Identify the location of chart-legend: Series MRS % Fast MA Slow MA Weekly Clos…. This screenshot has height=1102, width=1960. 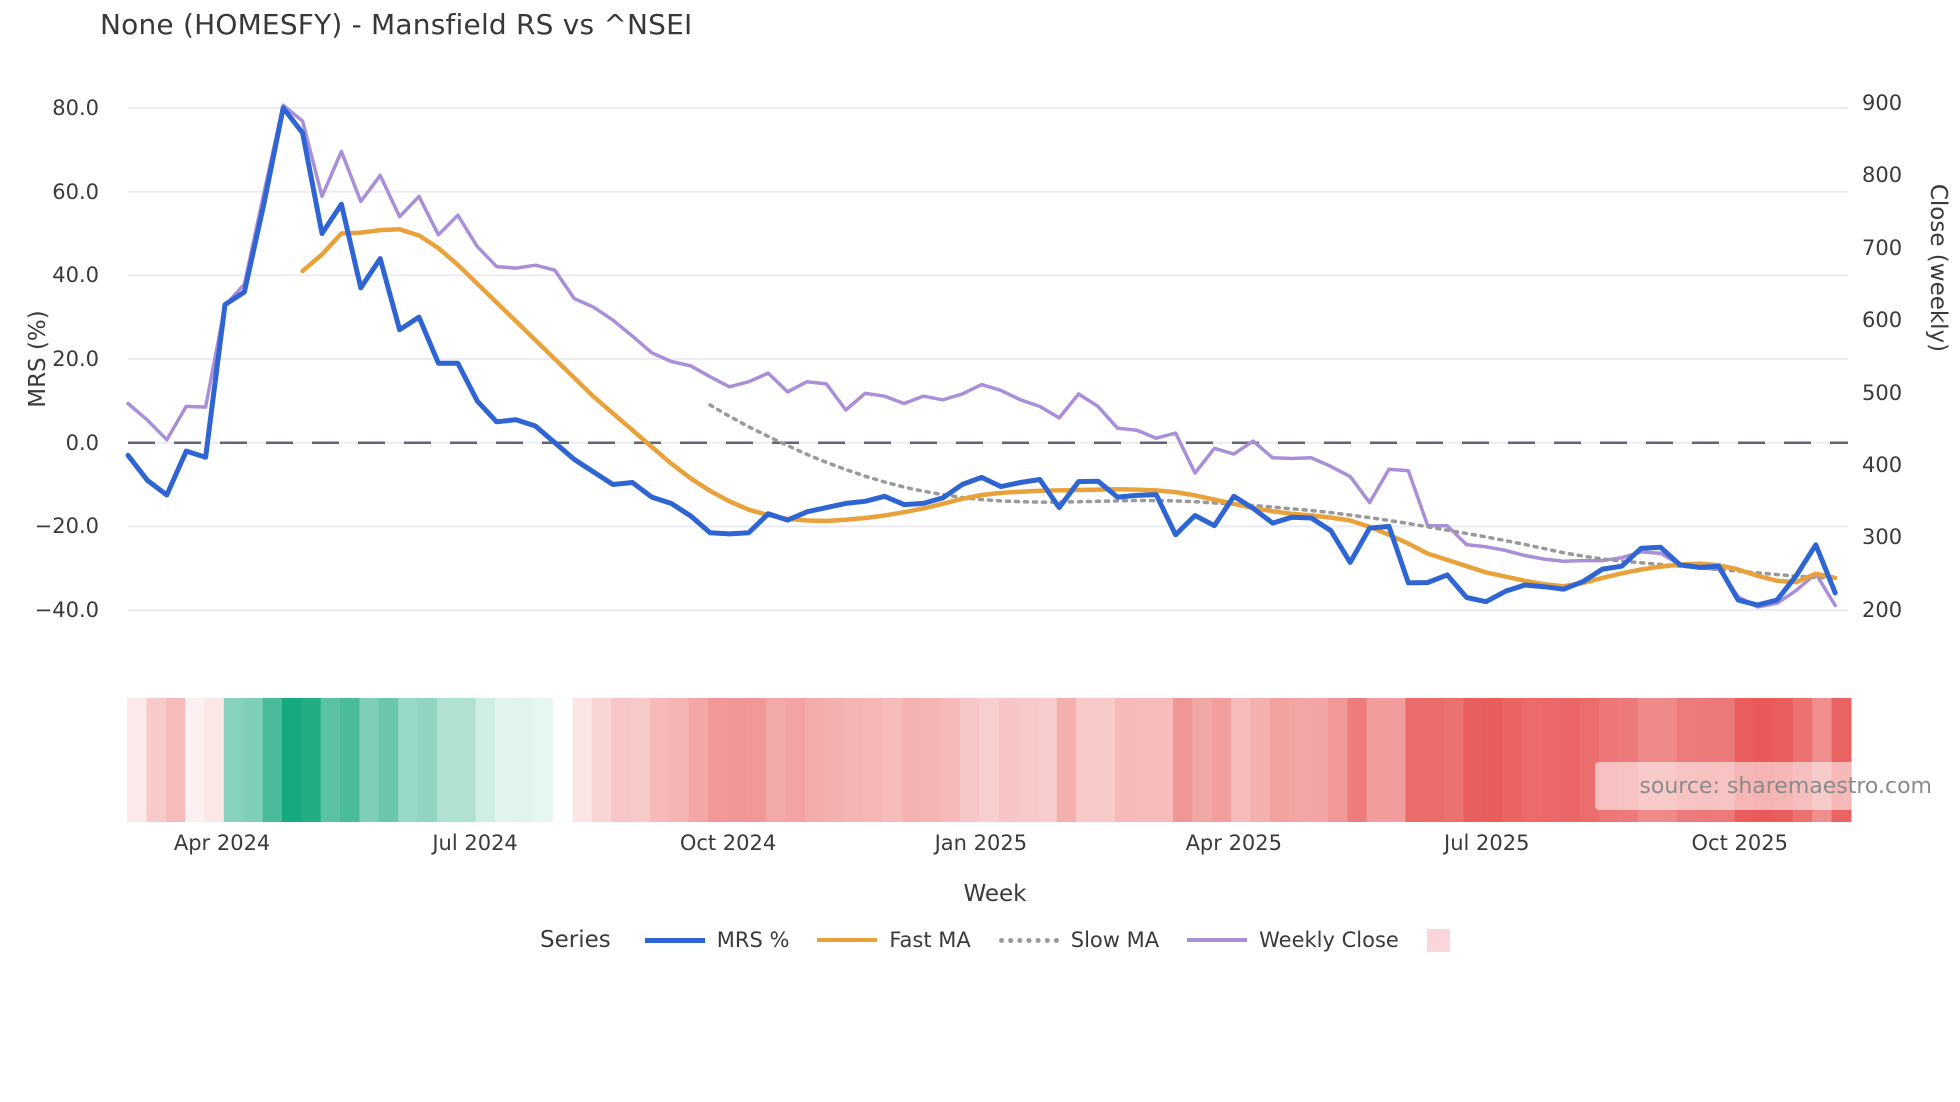
(995, 940).